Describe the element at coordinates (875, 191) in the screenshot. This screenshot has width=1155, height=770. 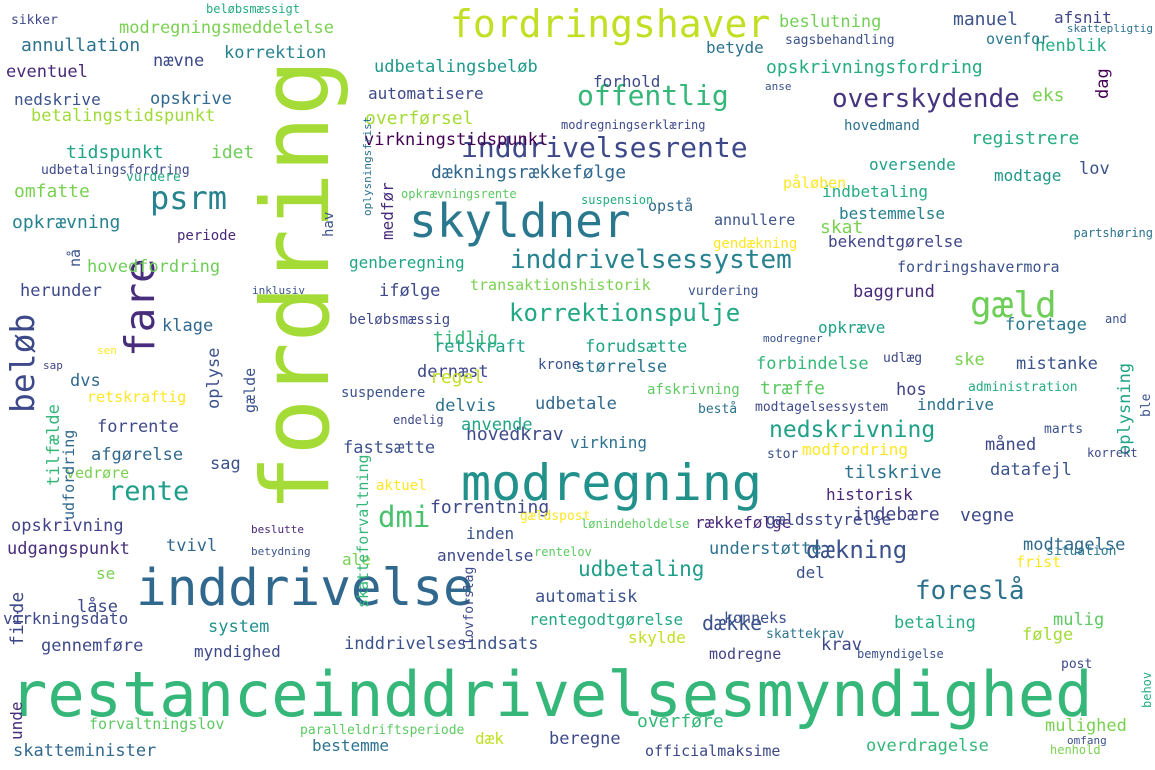
I see `word-indbetaling: indbetaling` at that location.